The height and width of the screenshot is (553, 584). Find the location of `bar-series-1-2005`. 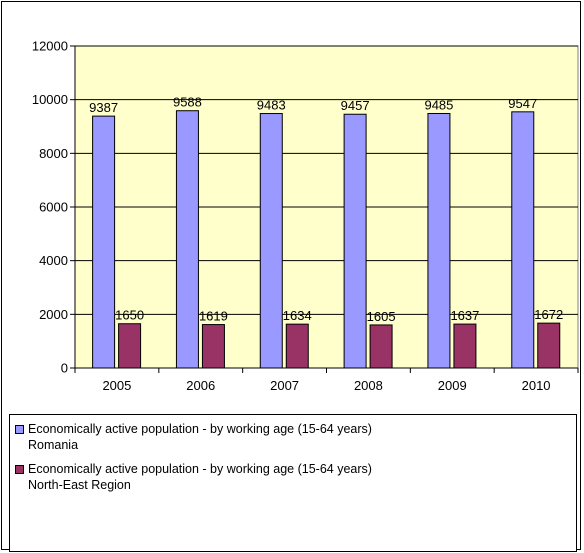

bar-series-1-2005 is located at coordinates (104, 242).